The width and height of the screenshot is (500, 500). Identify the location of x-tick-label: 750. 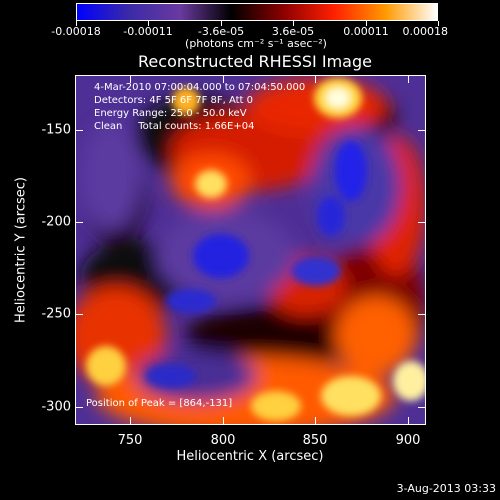
(130, 440).